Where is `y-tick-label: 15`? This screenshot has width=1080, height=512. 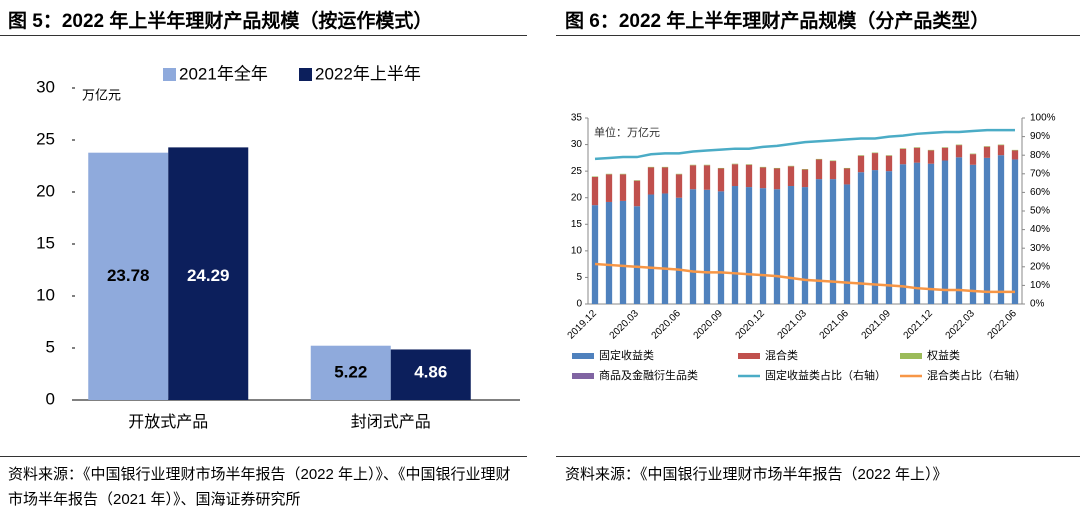
y-tick-label: 15 is located at coordinates (577, 224).